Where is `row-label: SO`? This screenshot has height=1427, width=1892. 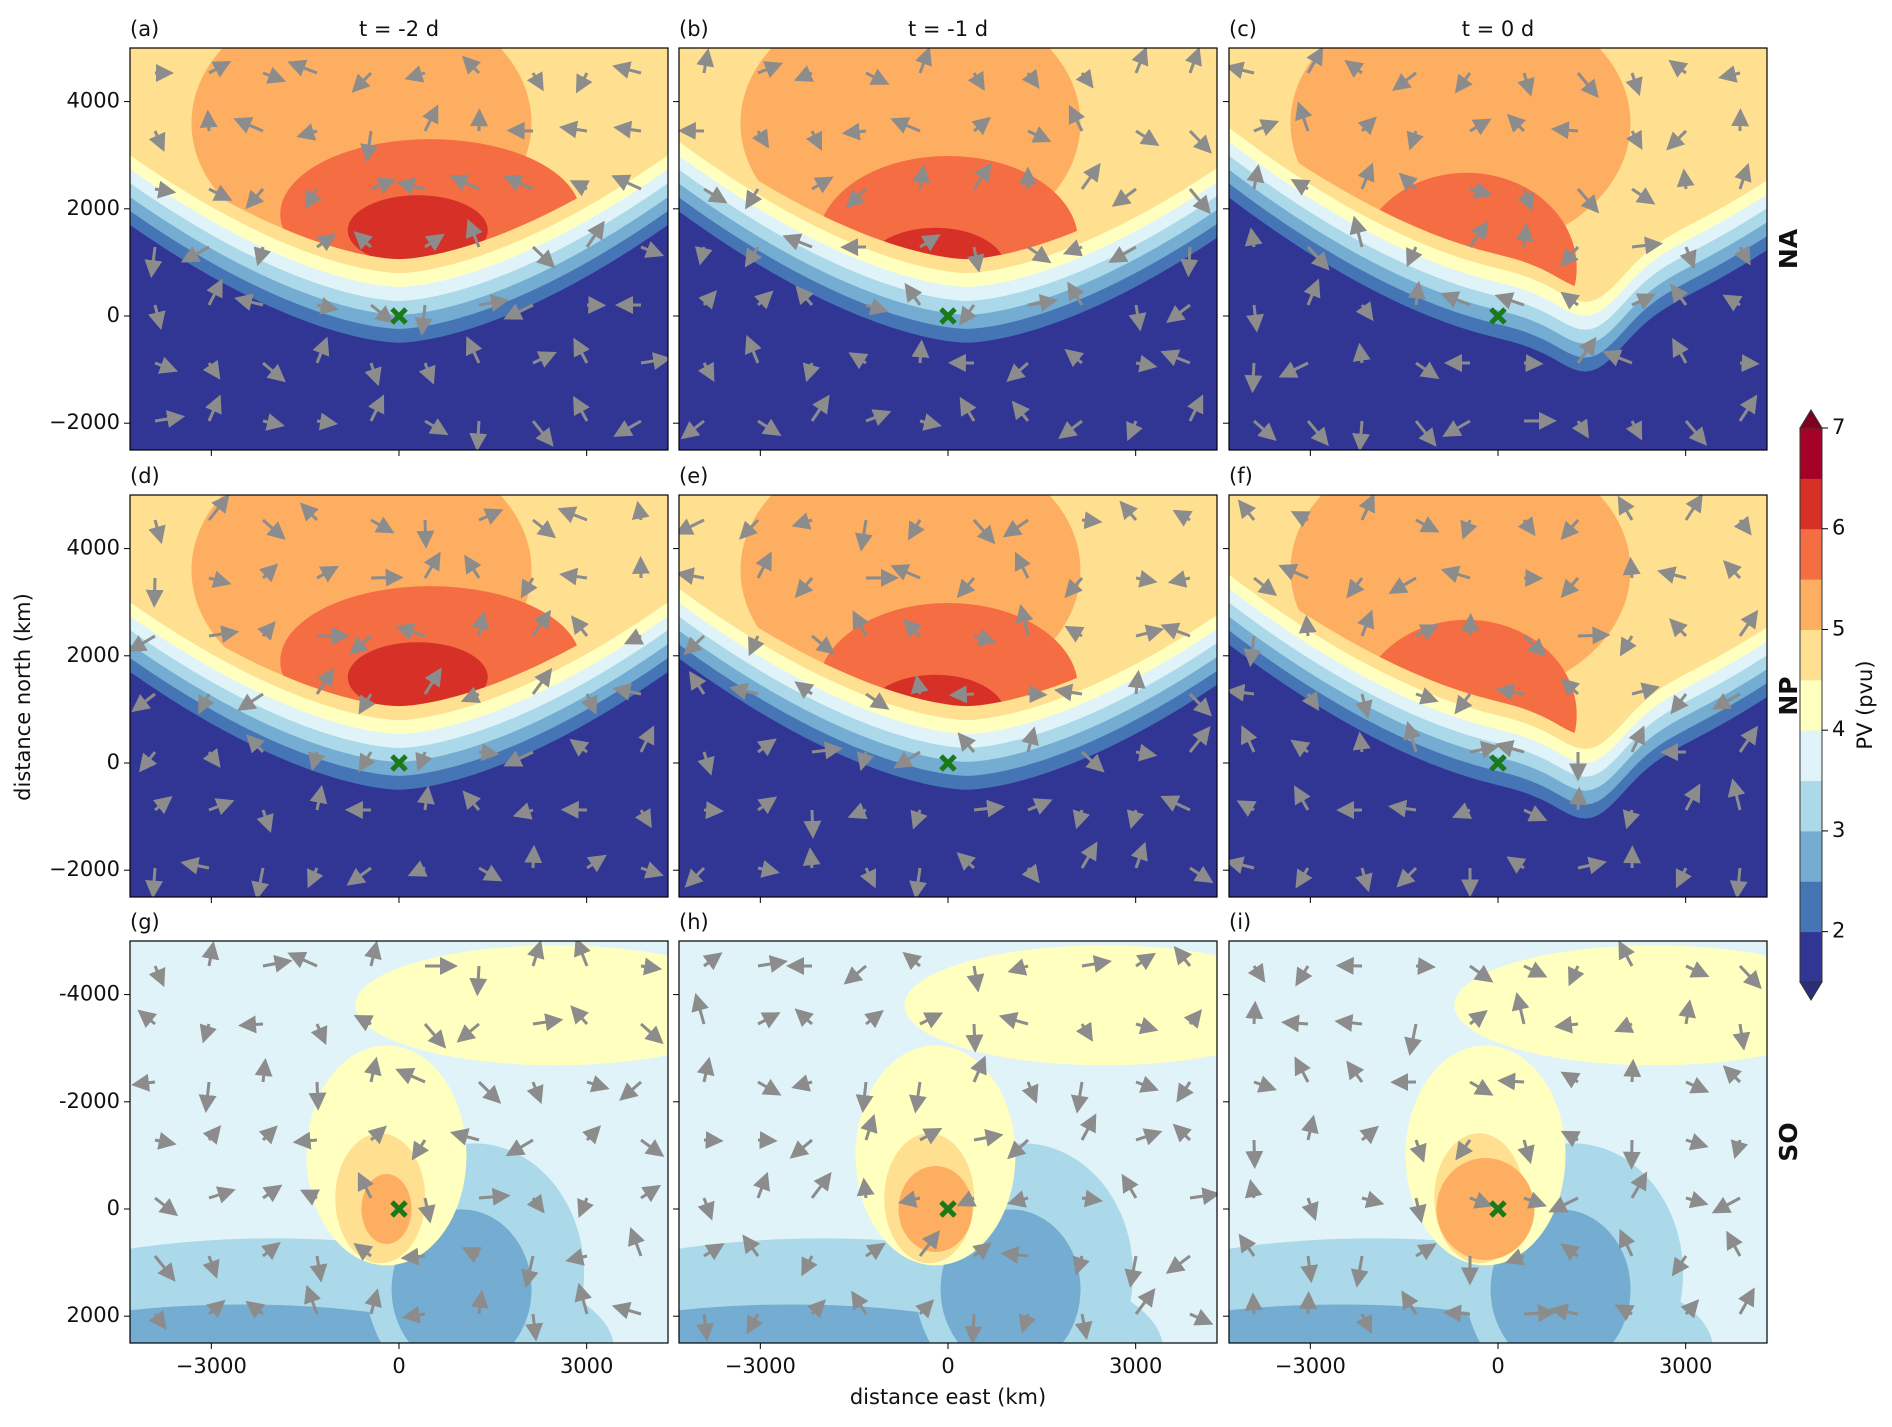
row-label: SO is located at coordinates (1788, 1141).